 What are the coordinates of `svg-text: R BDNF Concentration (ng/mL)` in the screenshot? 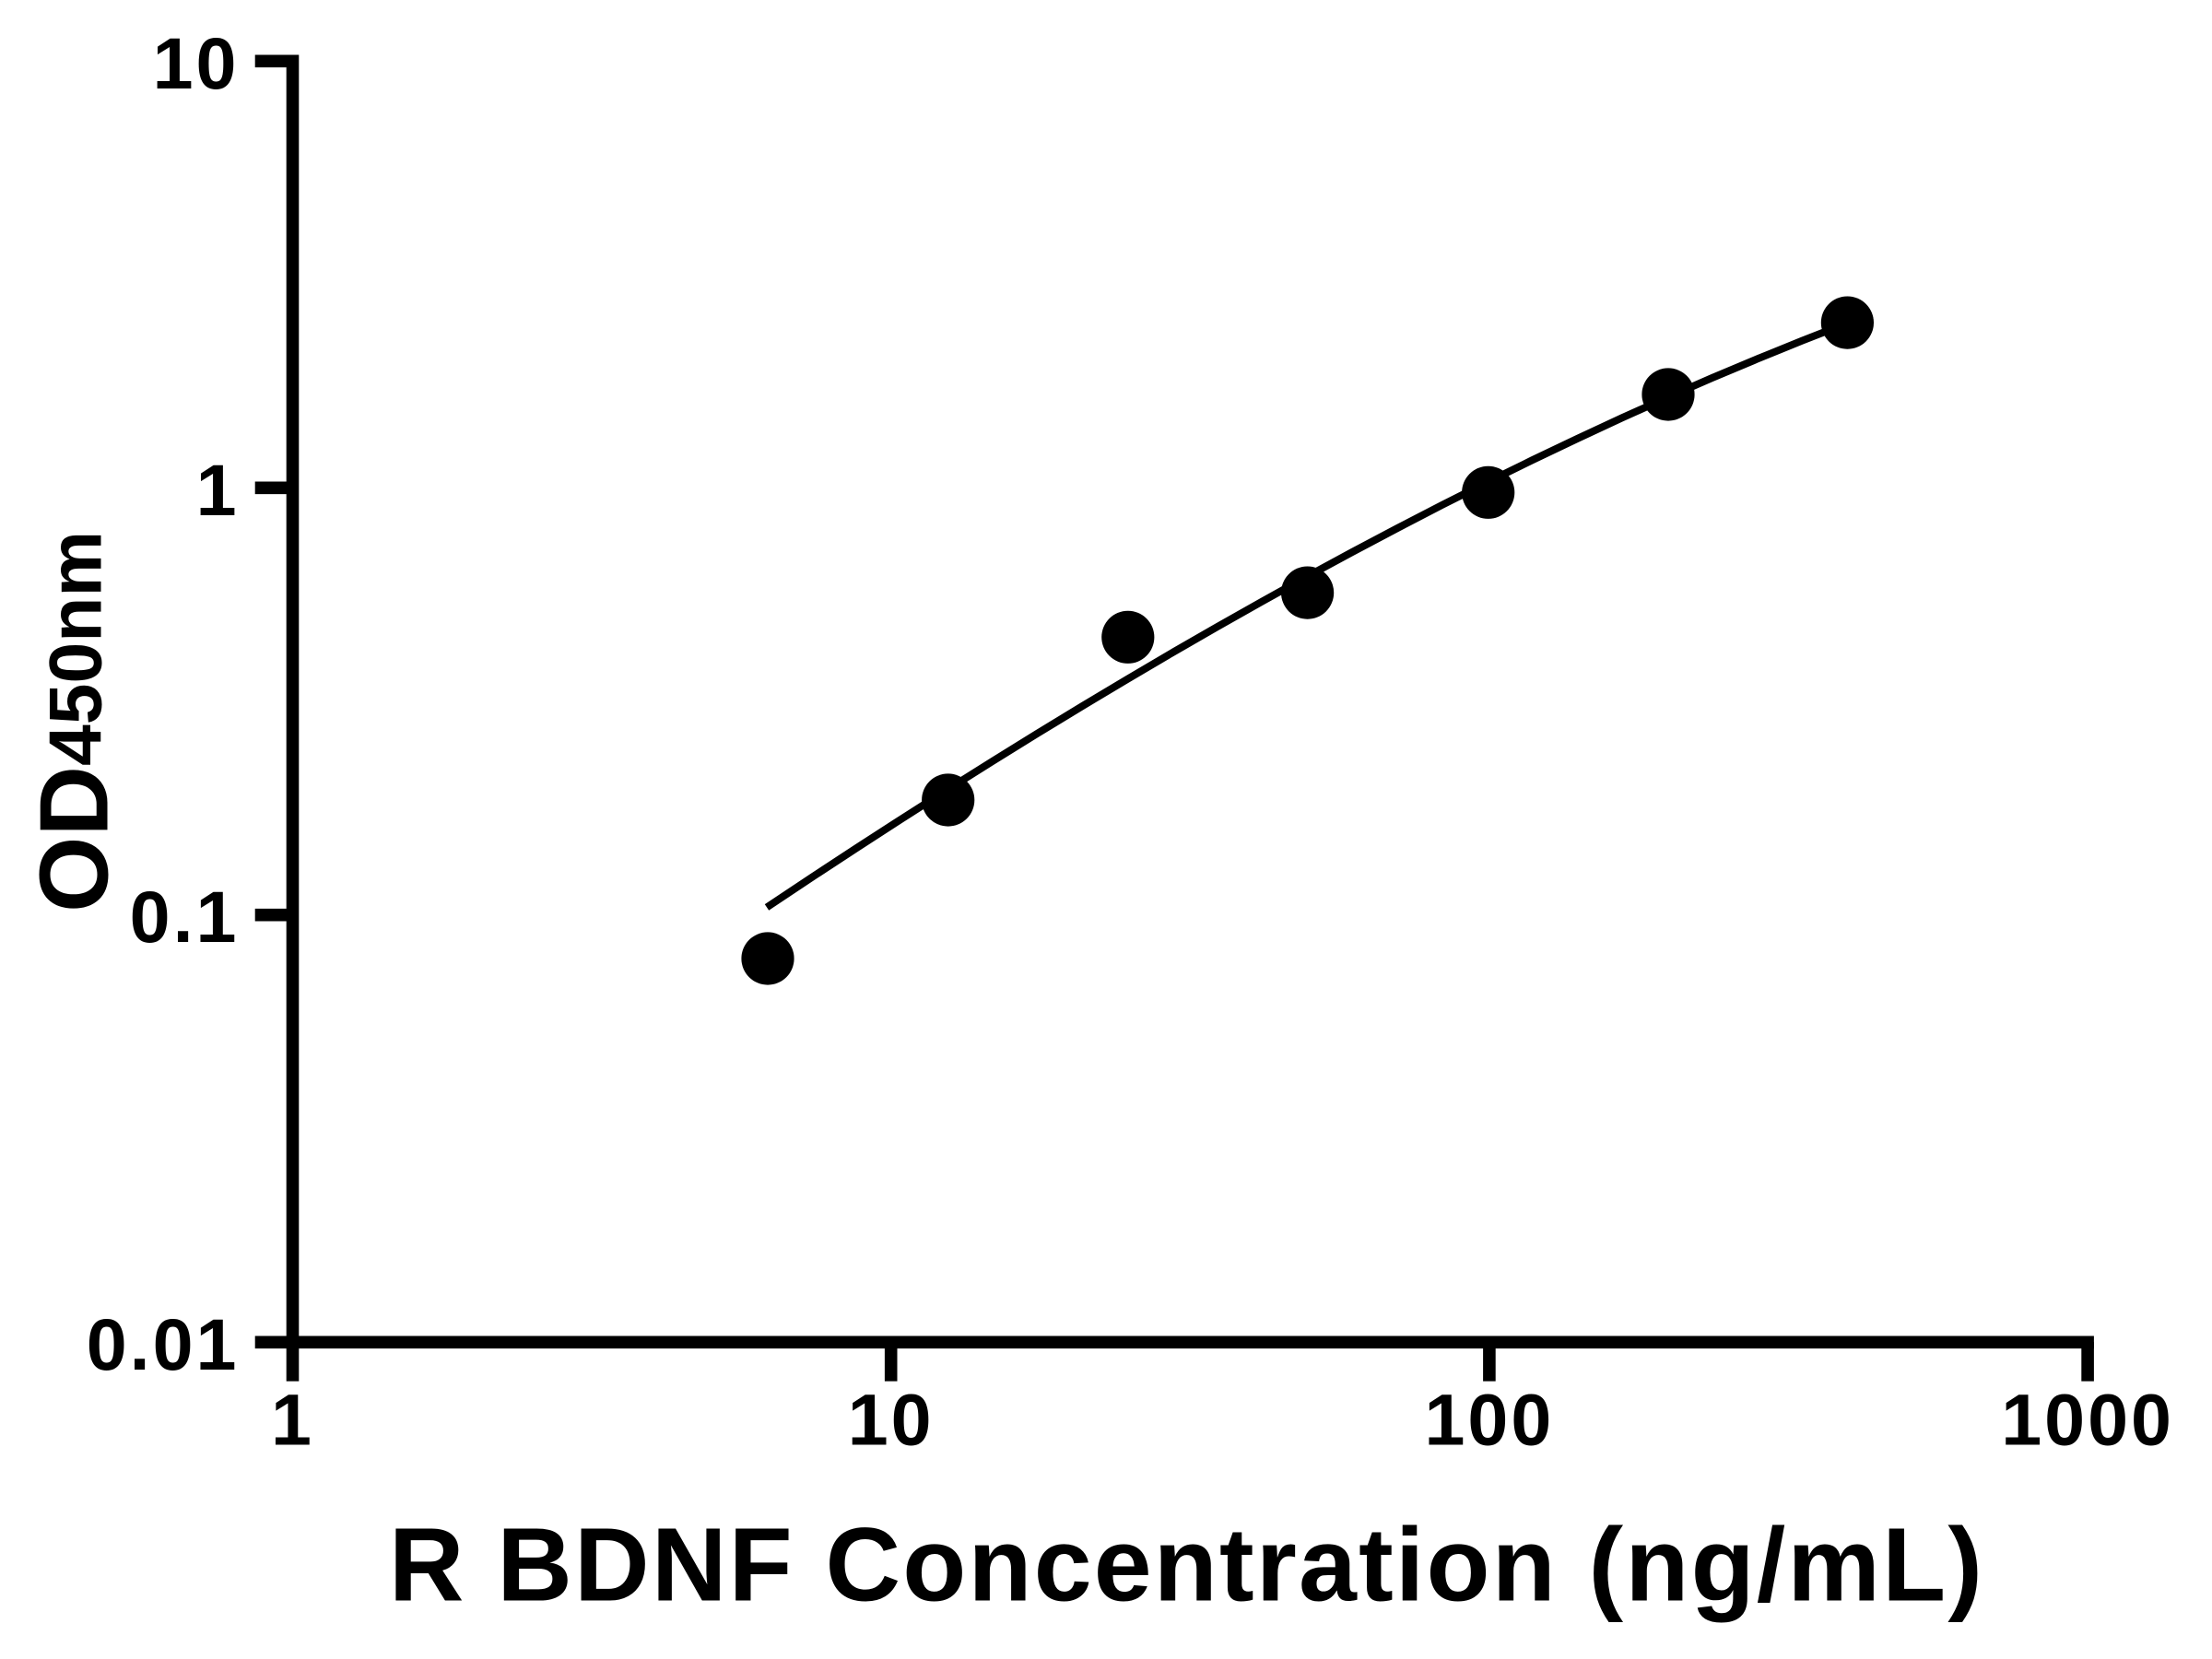 It's located at (1186, 1565).